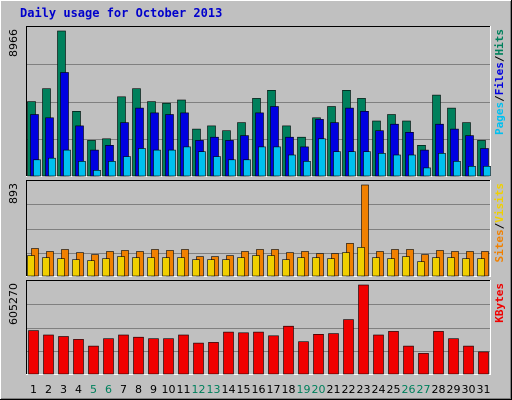 The image size is (512, 400). Describe the element at coordinates (123, 389) in the screenshot. I see `day-label-7: 7` at that location.